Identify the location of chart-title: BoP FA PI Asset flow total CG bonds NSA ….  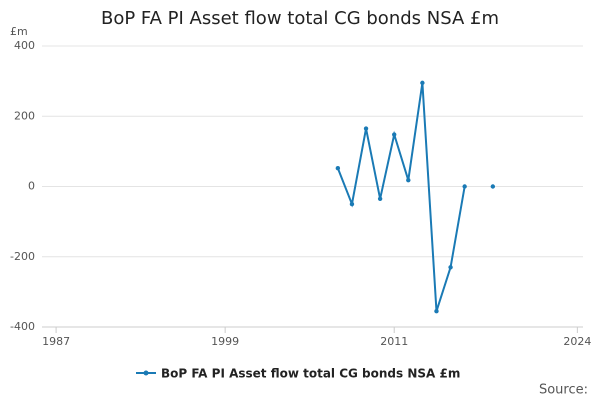
(300, 18).